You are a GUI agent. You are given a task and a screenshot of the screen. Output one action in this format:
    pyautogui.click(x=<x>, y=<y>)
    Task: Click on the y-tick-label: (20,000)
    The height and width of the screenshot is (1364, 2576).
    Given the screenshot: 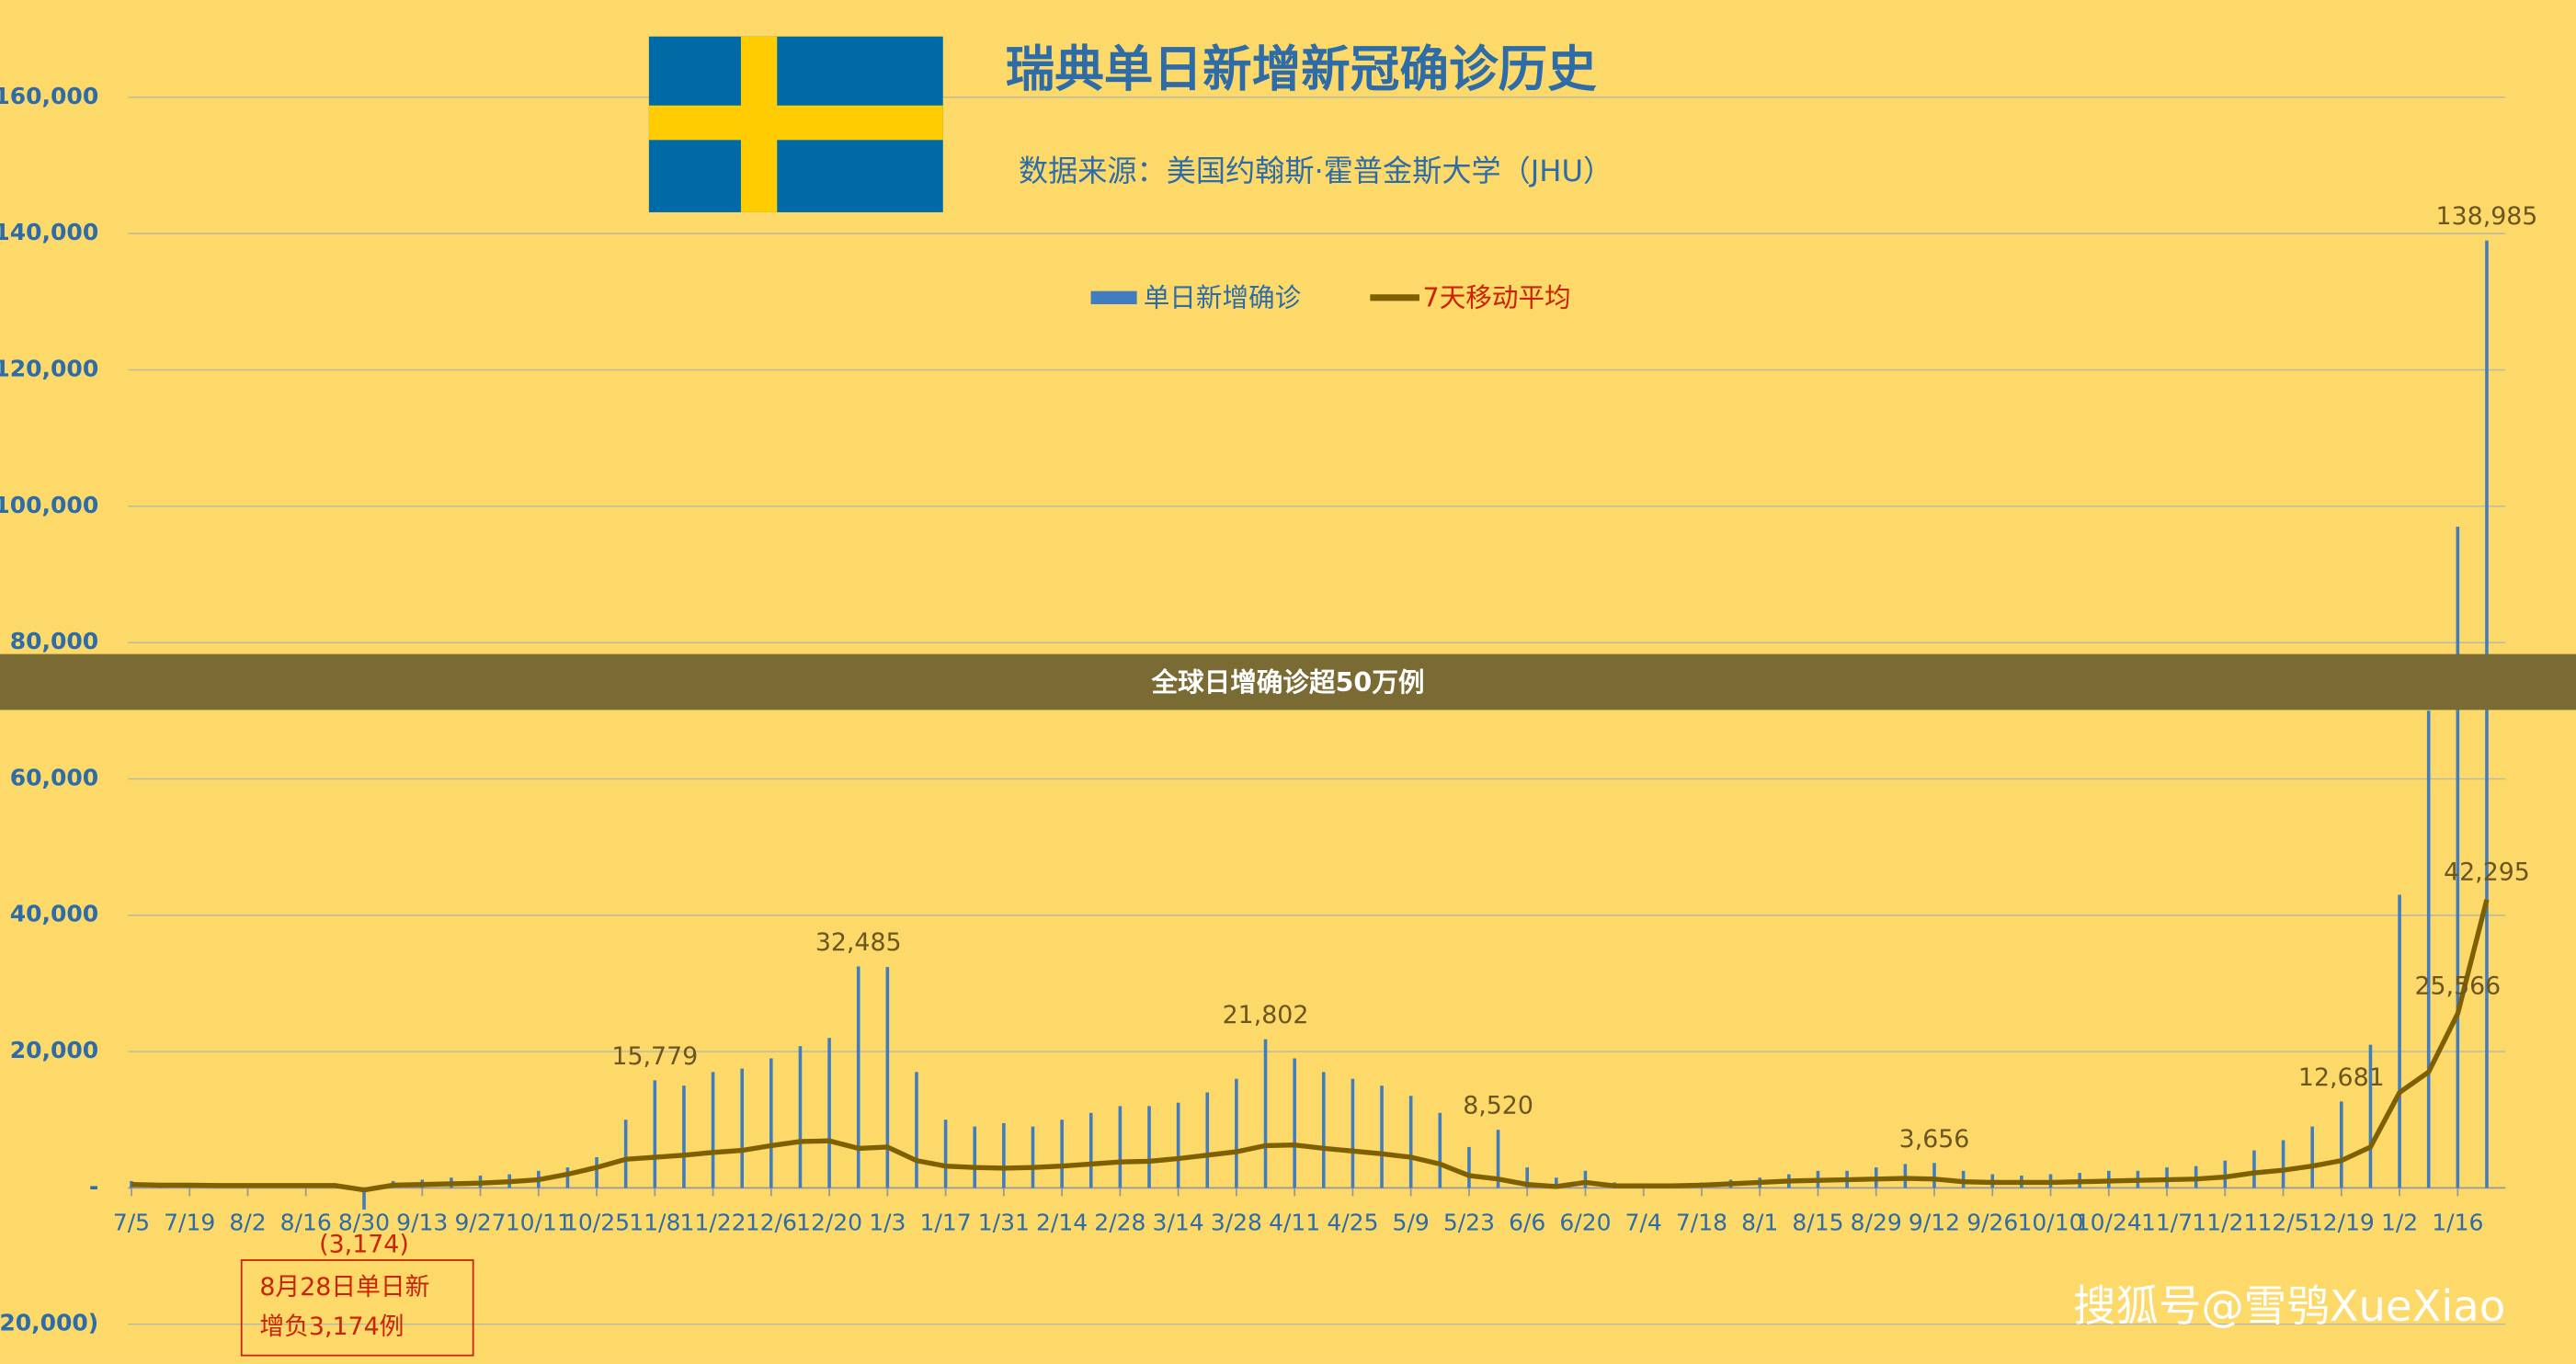 What is the action you would take?
    pyautogui.click(x=49, y=1323)
    